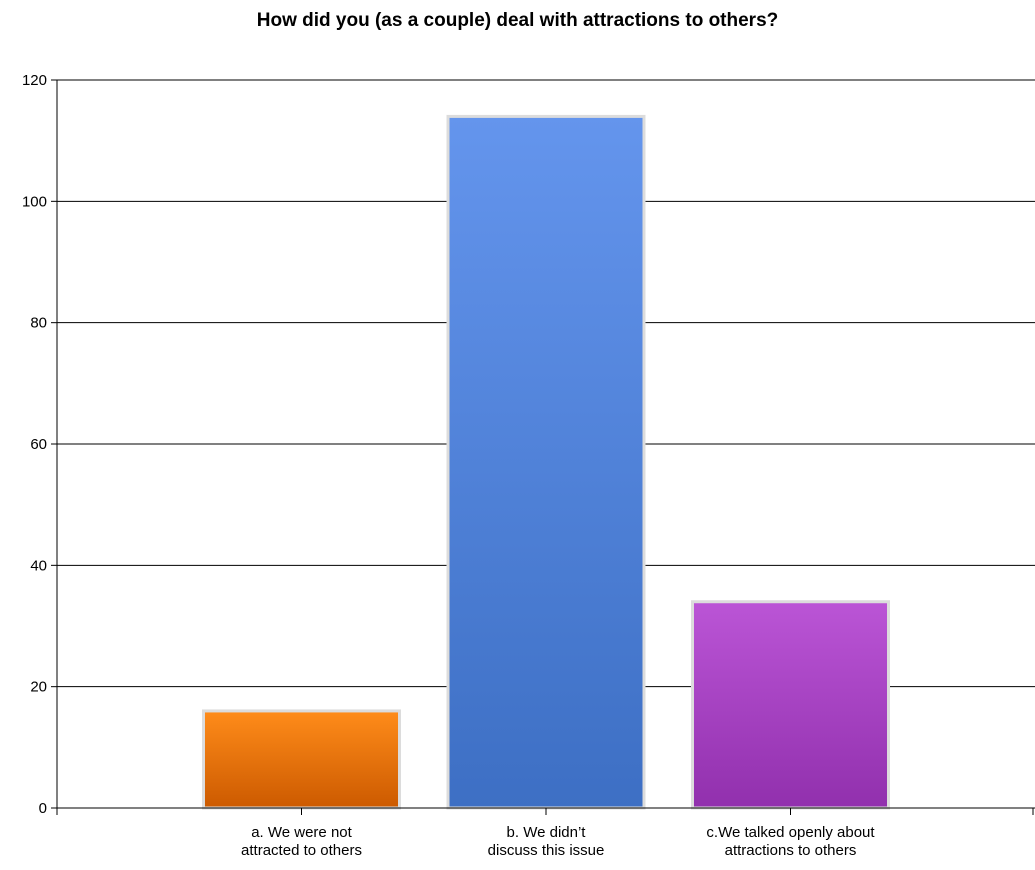 The image size is (1035, 870). I want to click on y-tick-label: 120, so click(34, 80).